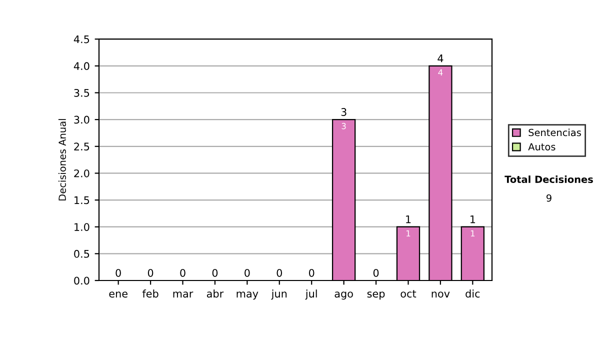  I want to click on x-tick-label: jul, so click(311, 295).